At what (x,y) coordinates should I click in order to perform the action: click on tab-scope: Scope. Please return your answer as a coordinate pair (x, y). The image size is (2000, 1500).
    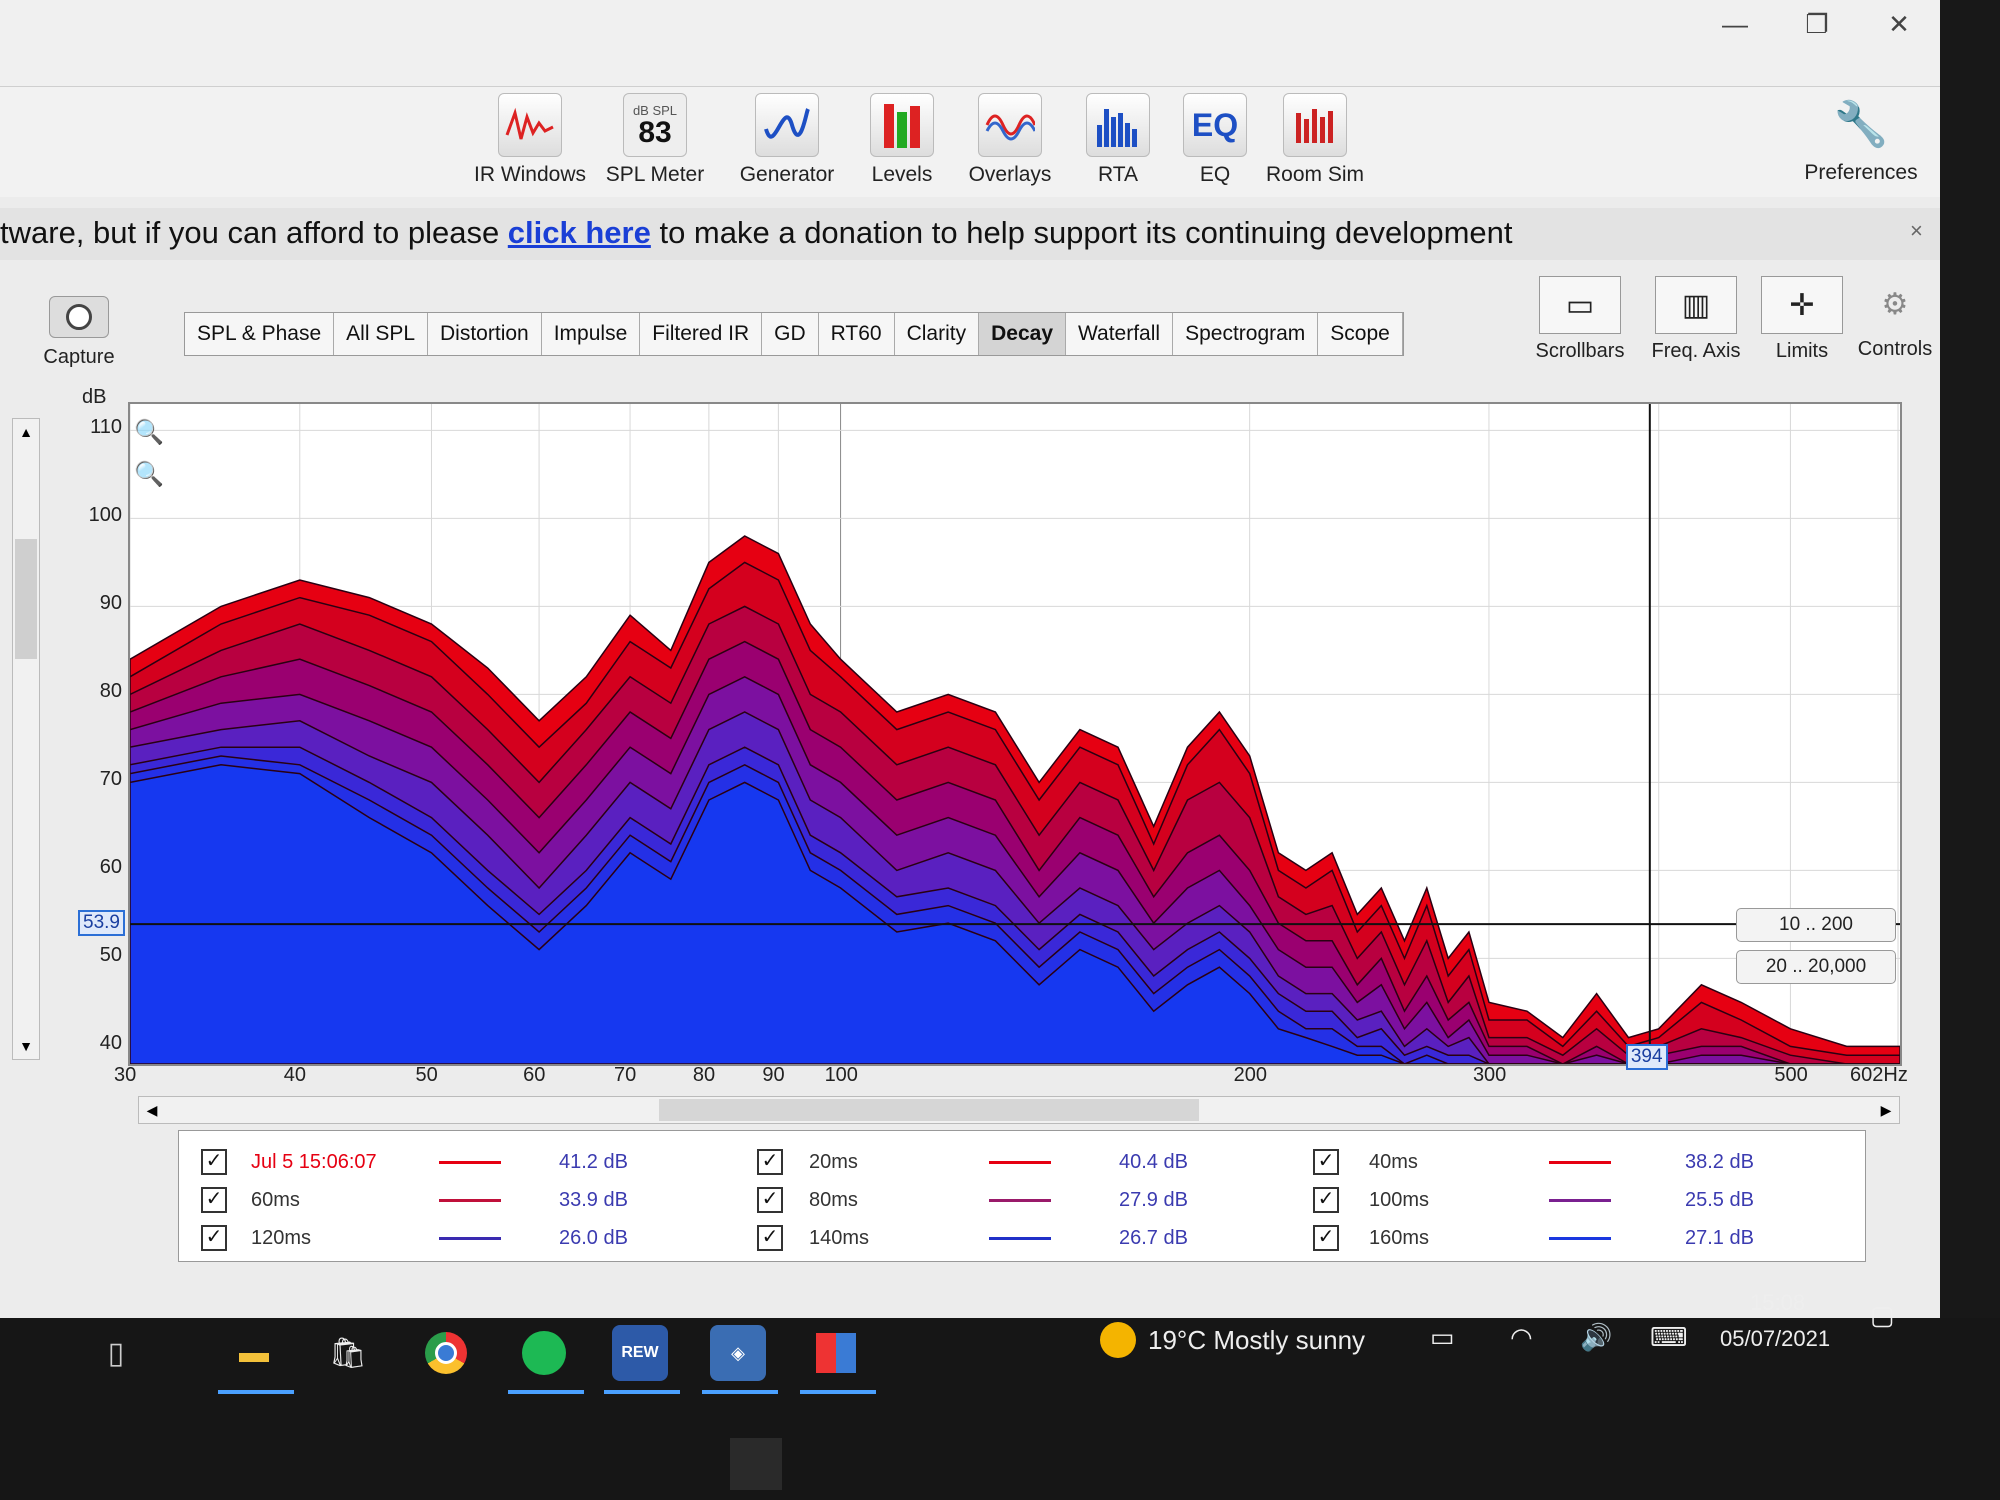
    Looking at the image, I should click on (1360, 334).